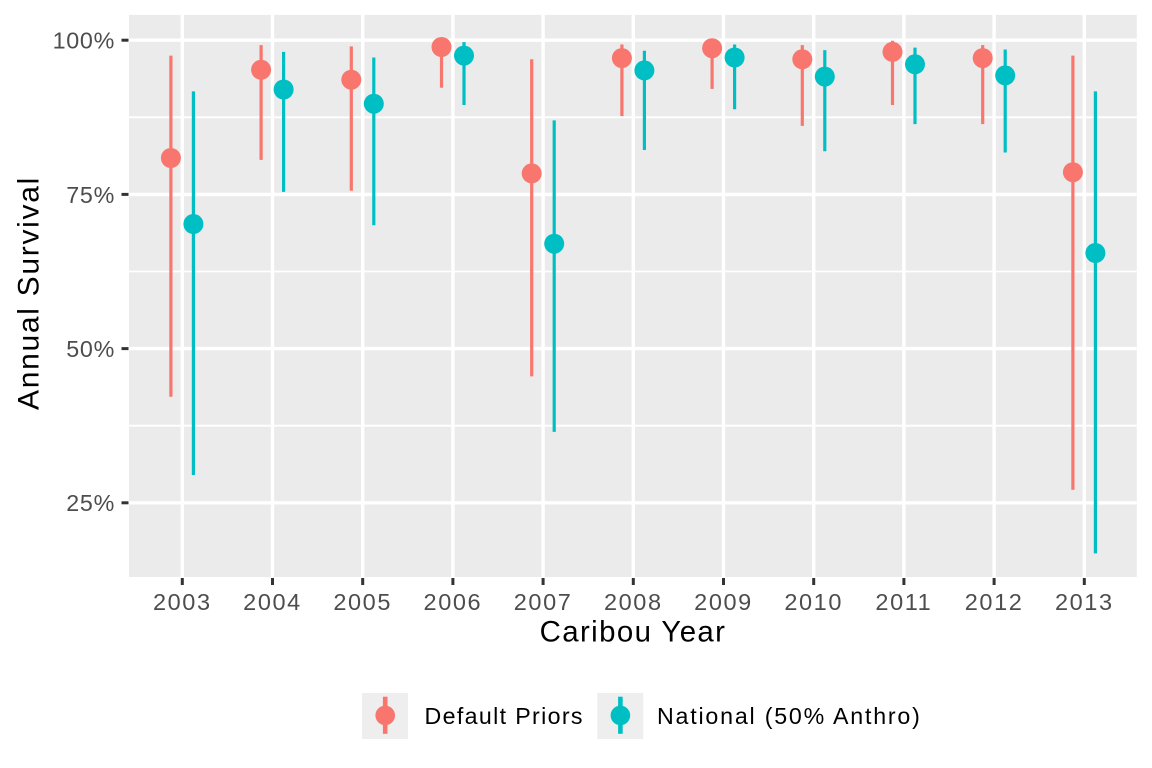  Describe the element at coordinates (90, 349) in the screenshot. I see `svg-text: 50%` at that location.